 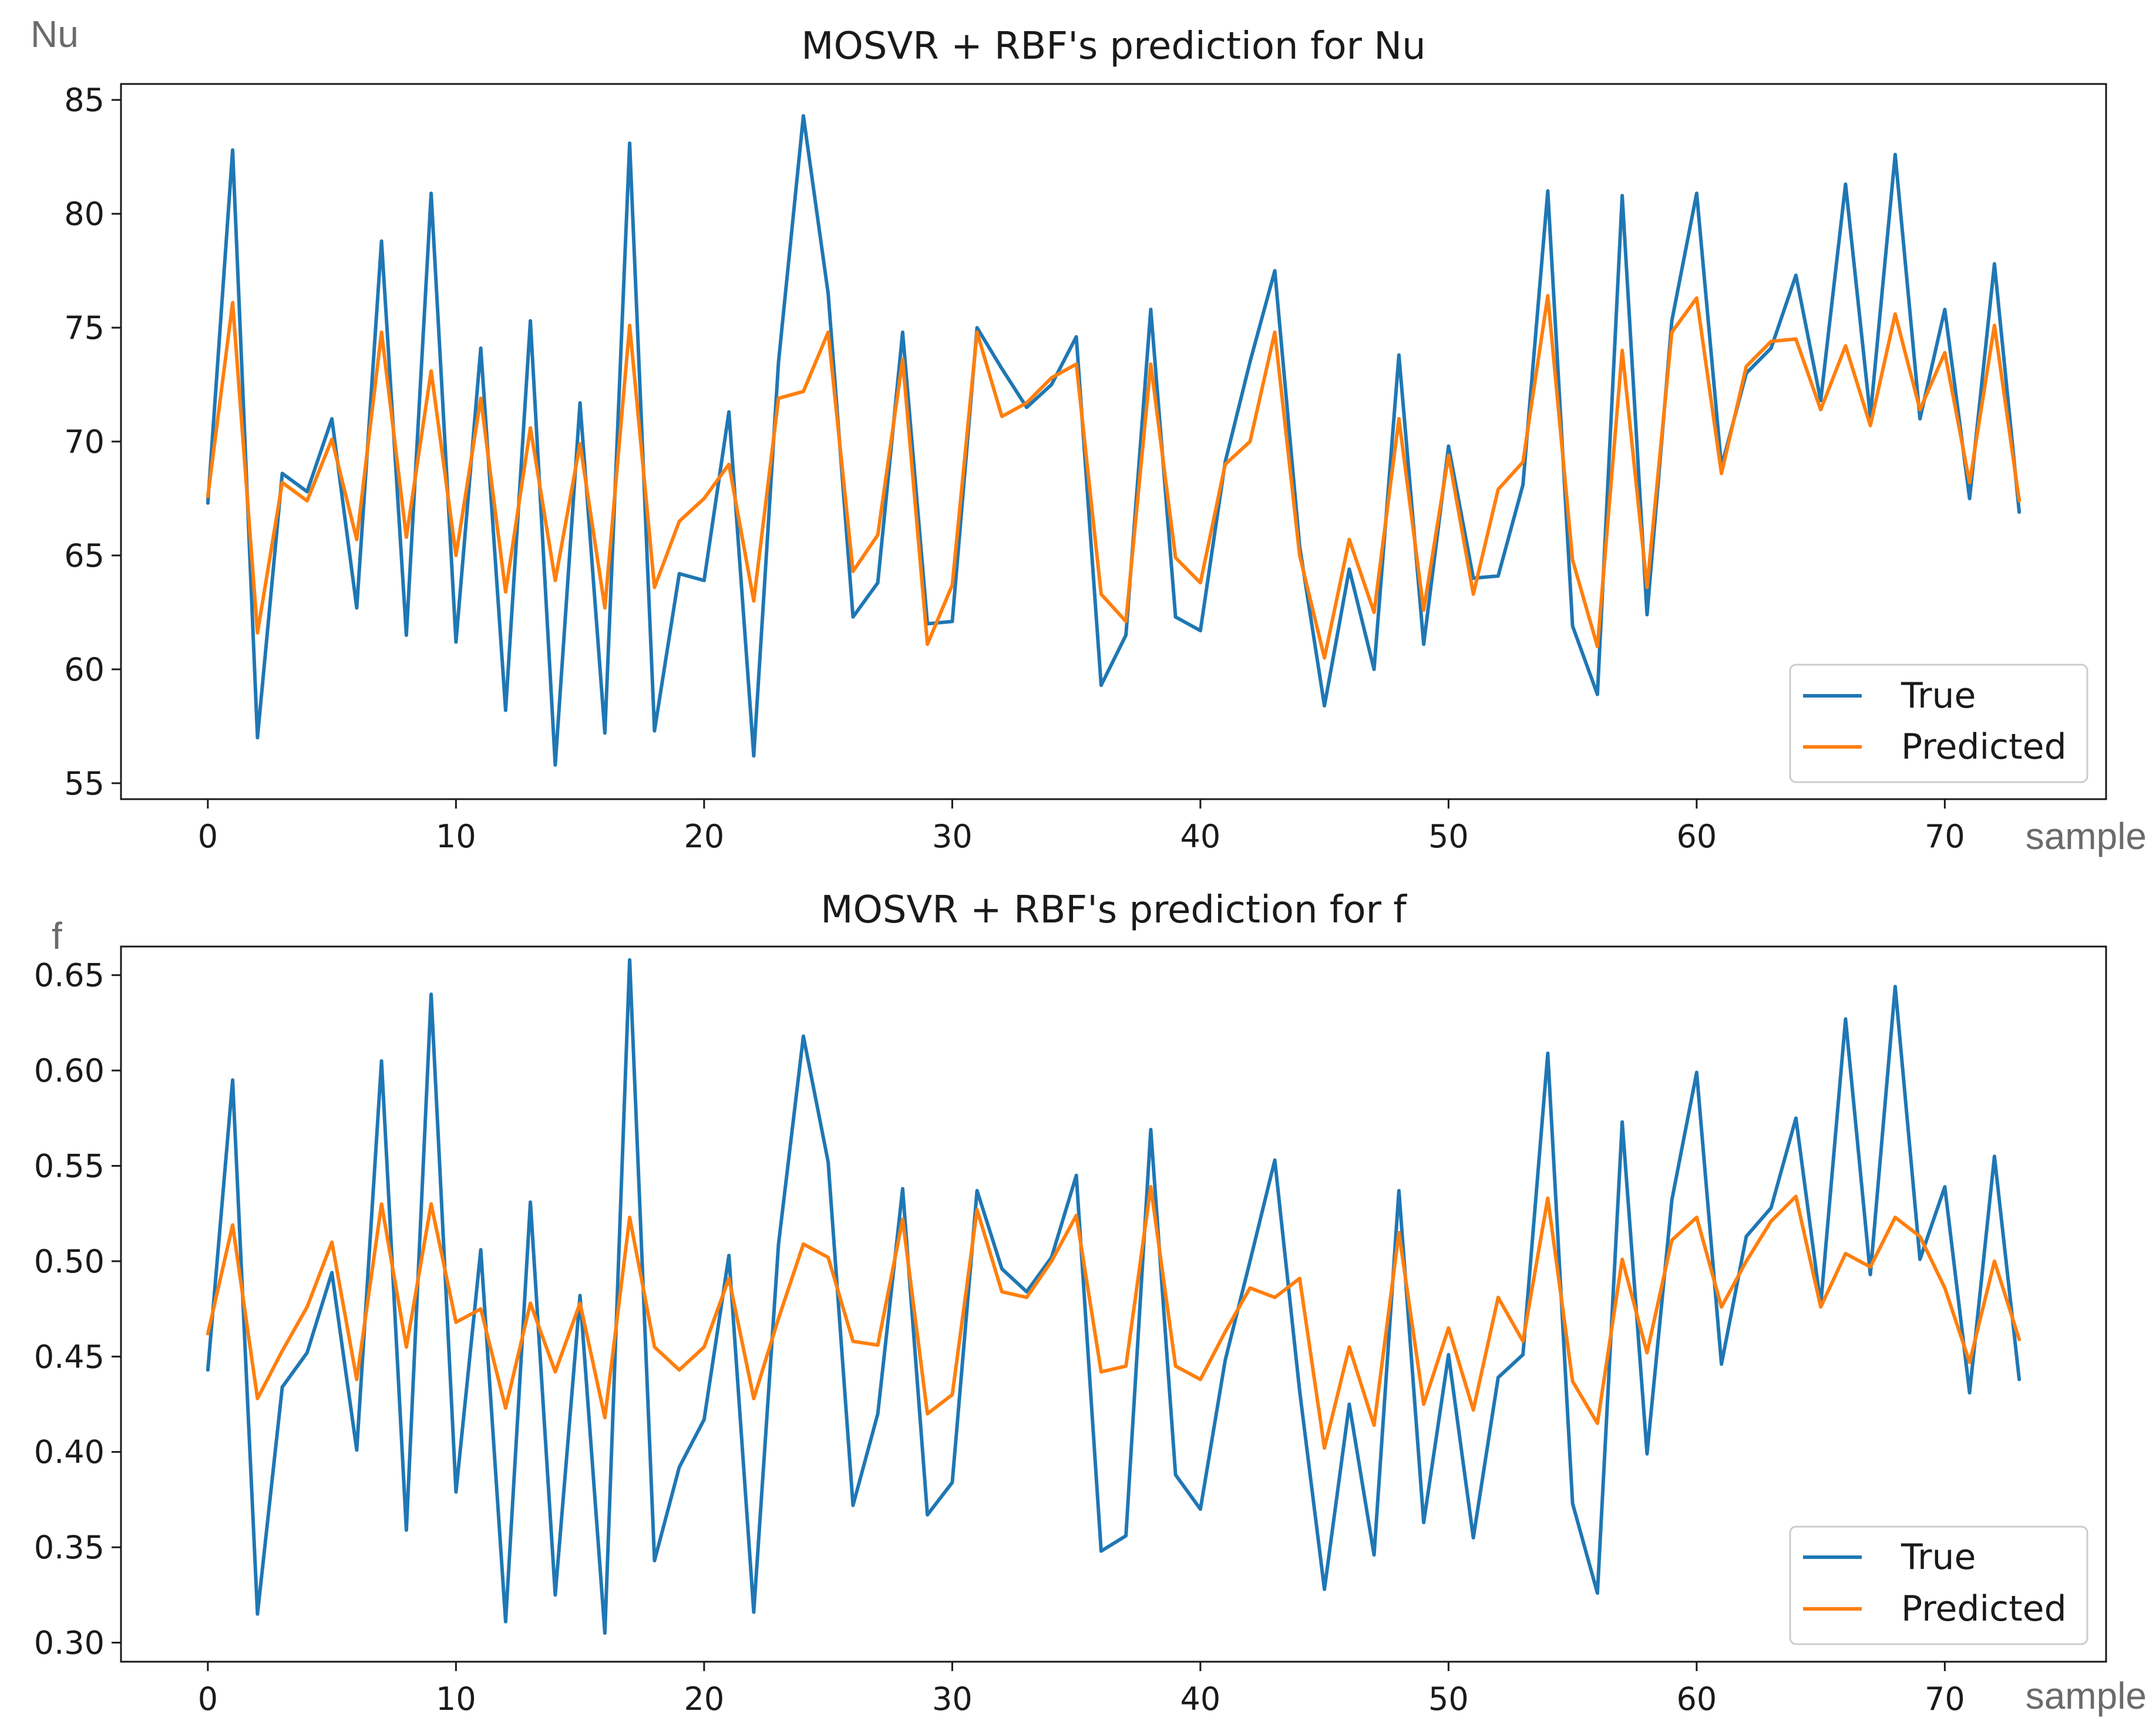 I want to click on nu-y-tick-label: 85, so click(x=84, y=100).